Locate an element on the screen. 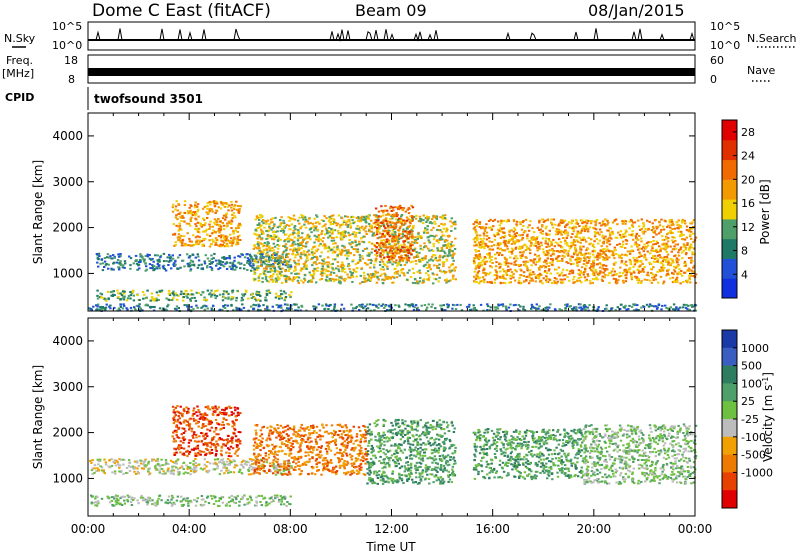 The width and height of the screenshot is (800, 554). power-colorbar-swatch is located at coordinates (729, 130).